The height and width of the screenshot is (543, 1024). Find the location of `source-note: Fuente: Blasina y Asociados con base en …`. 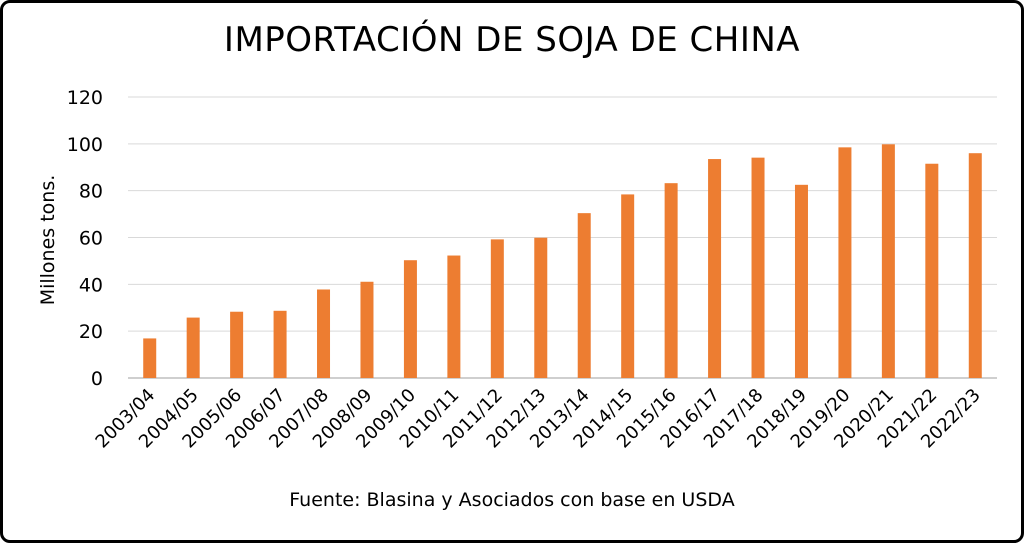

source-note: Fuente: Blasina y Asociados con base en … is located at coordinates (512, 500).